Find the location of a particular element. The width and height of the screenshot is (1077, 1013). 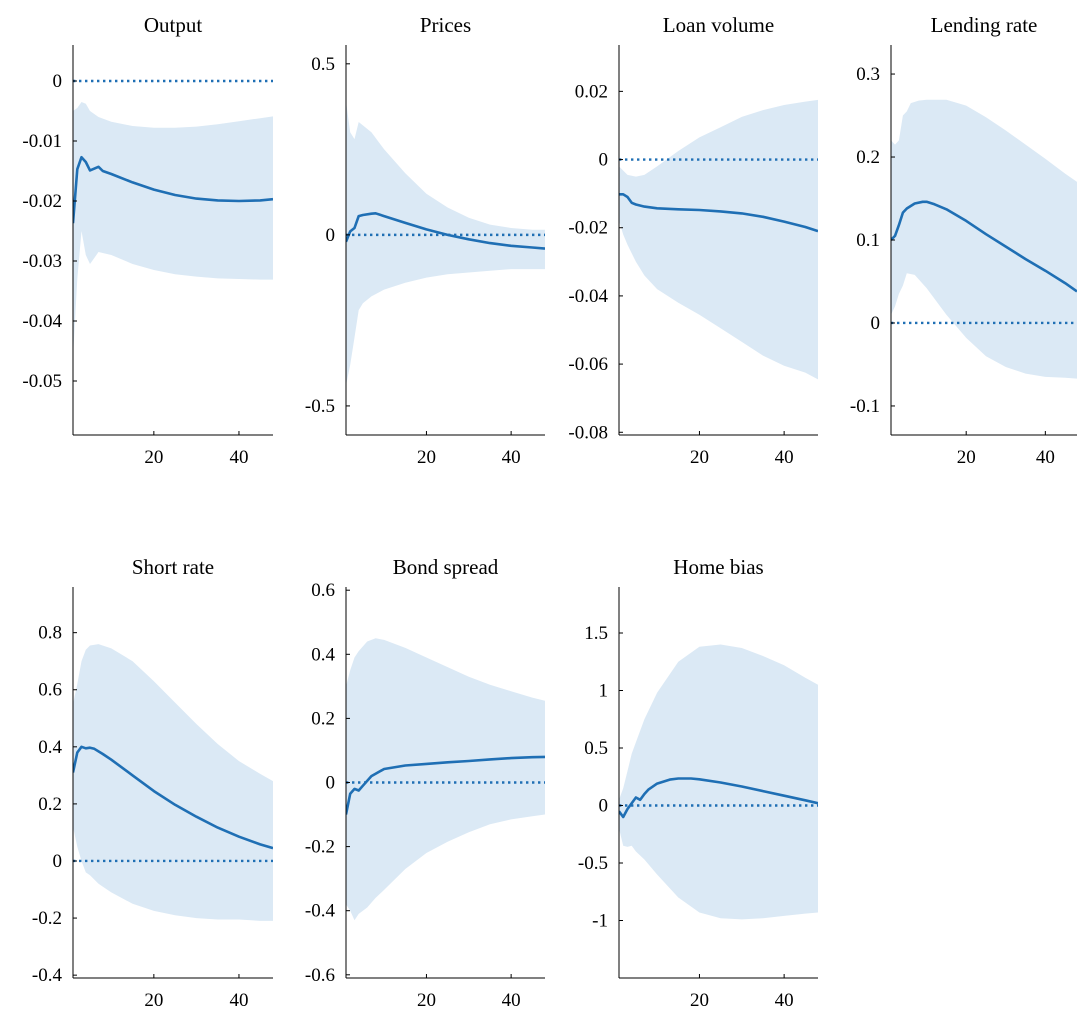

output-y-tick-label: -0.03 is located at coordinates (42, 261).